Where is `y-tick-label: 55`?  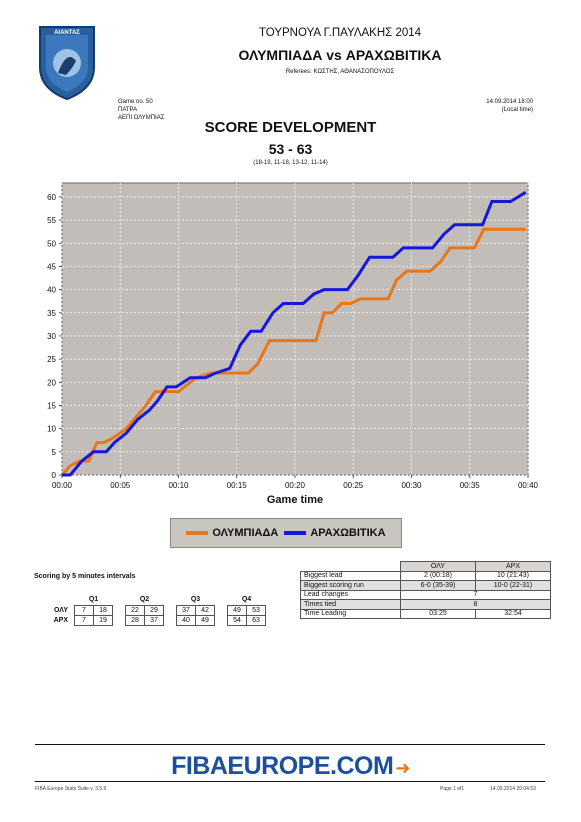 y-tick-label: 55 is located at coordinates (51, 220).